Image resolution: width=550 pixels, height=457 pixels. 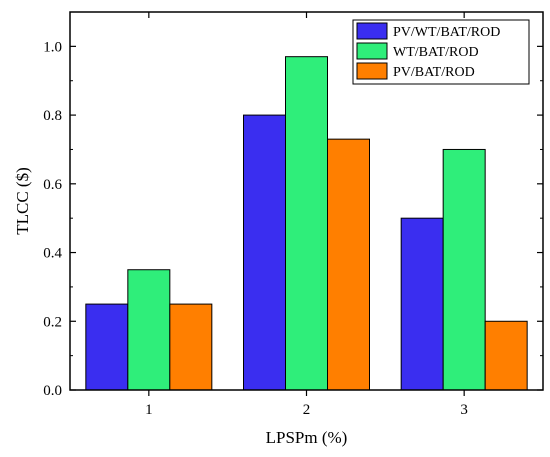 What do you see at coordinates (52, 254) in the screenshot?
I see `y-tick-label: 0.4` at bounding box center [52, 254].